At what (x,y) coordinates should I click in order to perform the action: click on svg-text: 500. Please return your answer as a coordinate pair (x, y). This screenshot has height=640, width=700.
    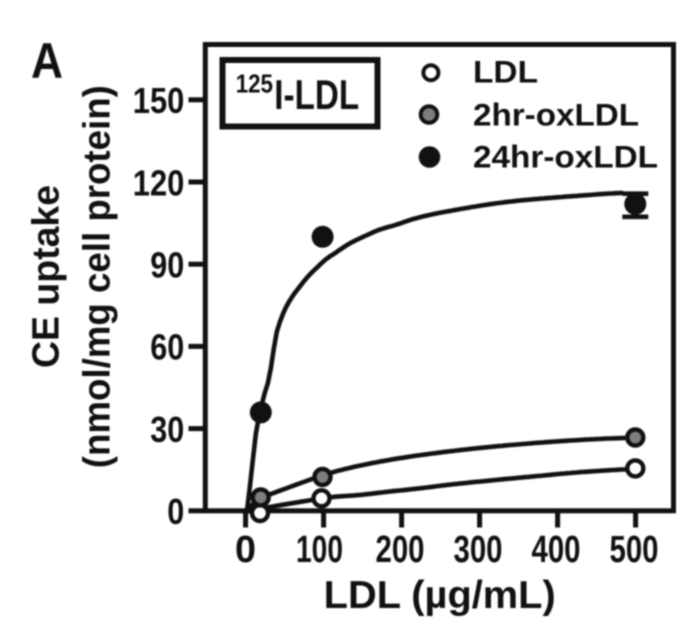
    Looking at the image, I should click on (634, 550).